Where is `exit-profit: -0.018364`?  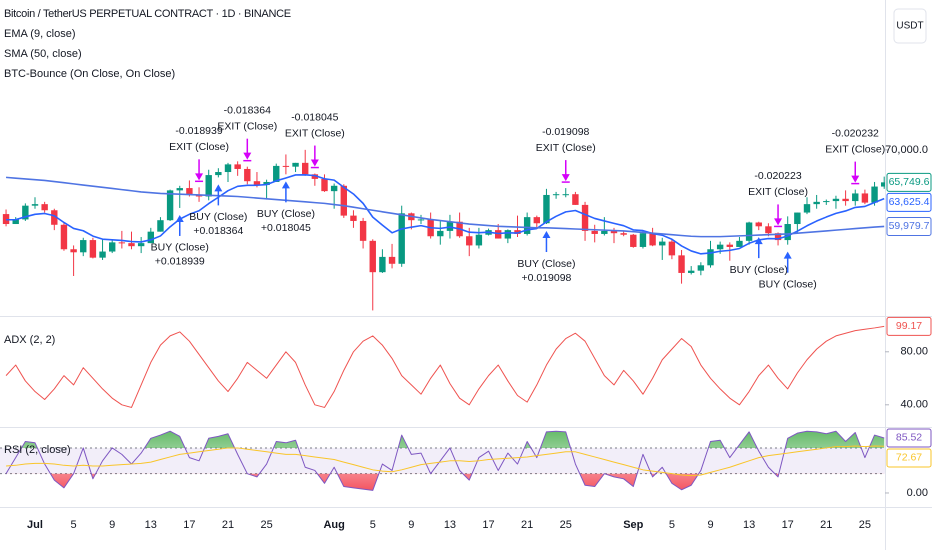
exit-profit: -0.018364 is located at coordinates (247, 110).